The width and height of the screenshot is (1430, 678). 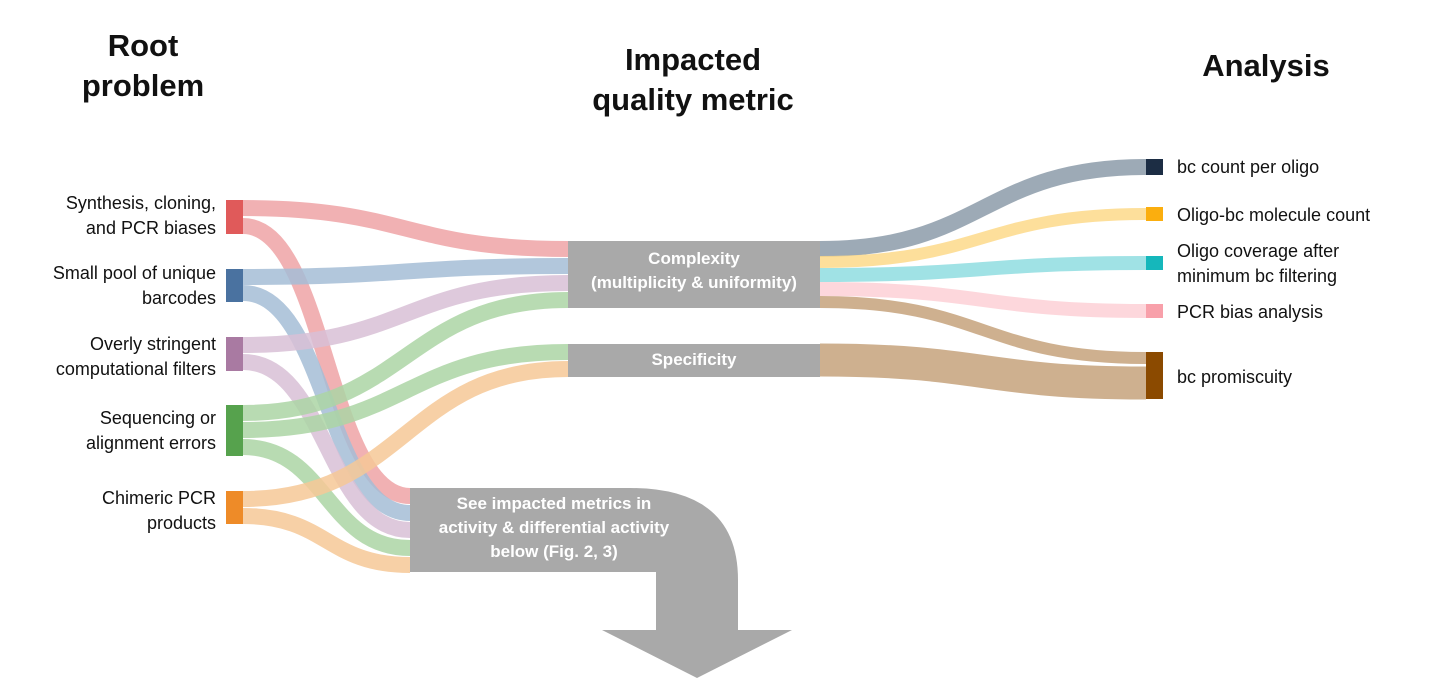 I want to click on flow-filters-to-see-below, so click(x=326, y=446).